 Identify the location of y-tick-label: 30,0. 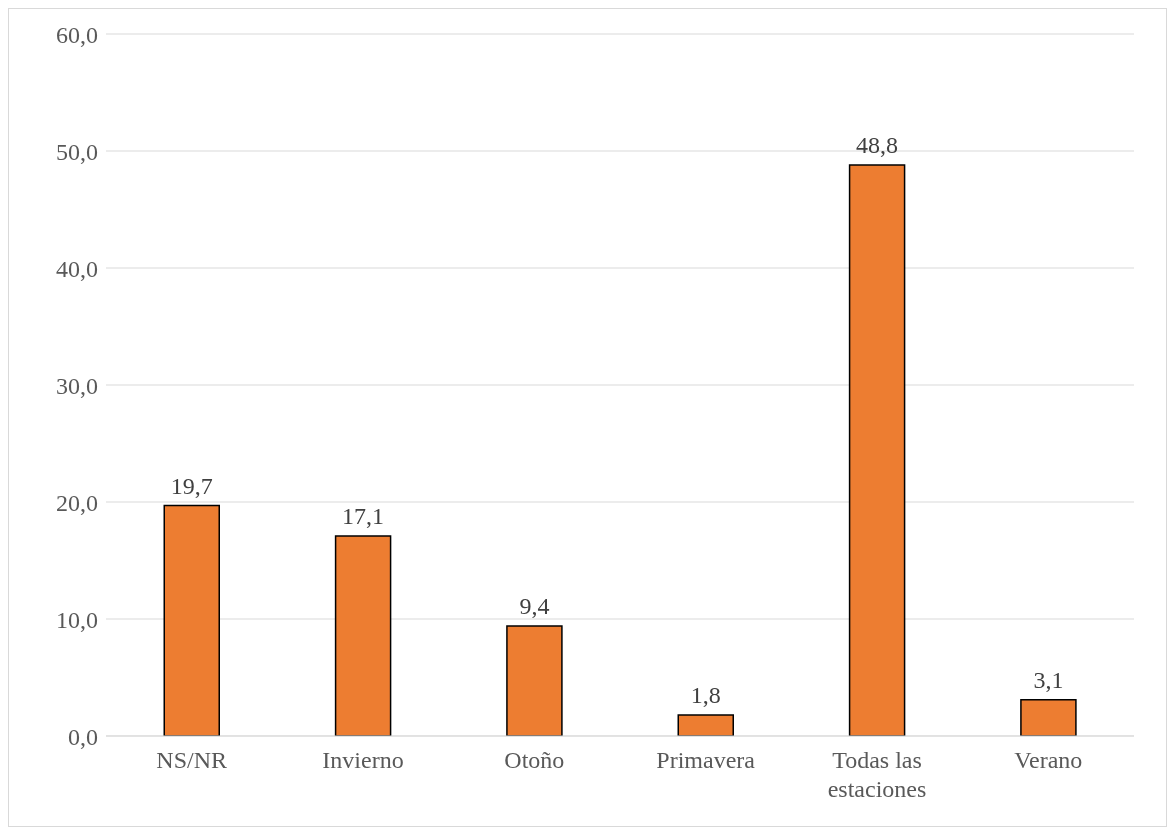
(77, 385).